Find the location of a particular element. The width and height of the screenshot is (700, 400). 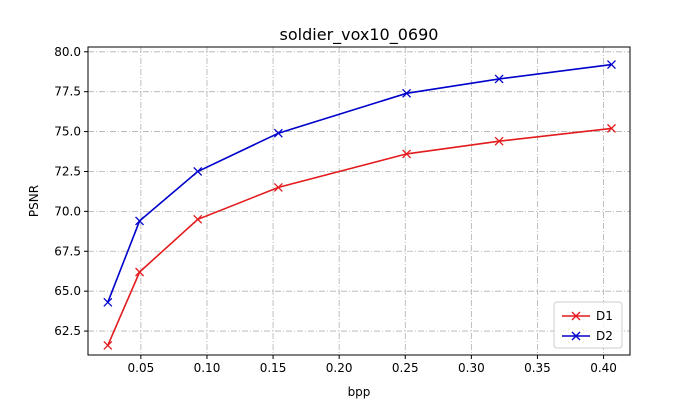

legend-marker-d1 is located at coordinates (576, 316).